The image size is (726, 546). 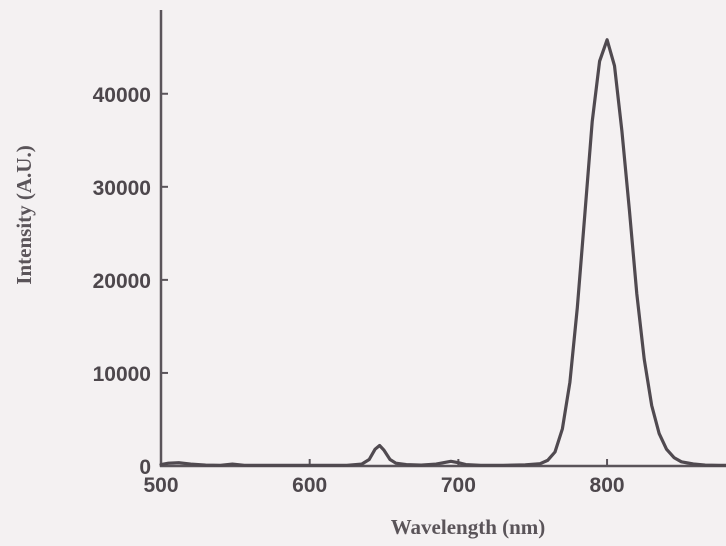 What do you see at coordinates (468, 527) in the screenshot?
I see `x-axis-label: Wavelength (nm)` at bounding box center [468, 527].